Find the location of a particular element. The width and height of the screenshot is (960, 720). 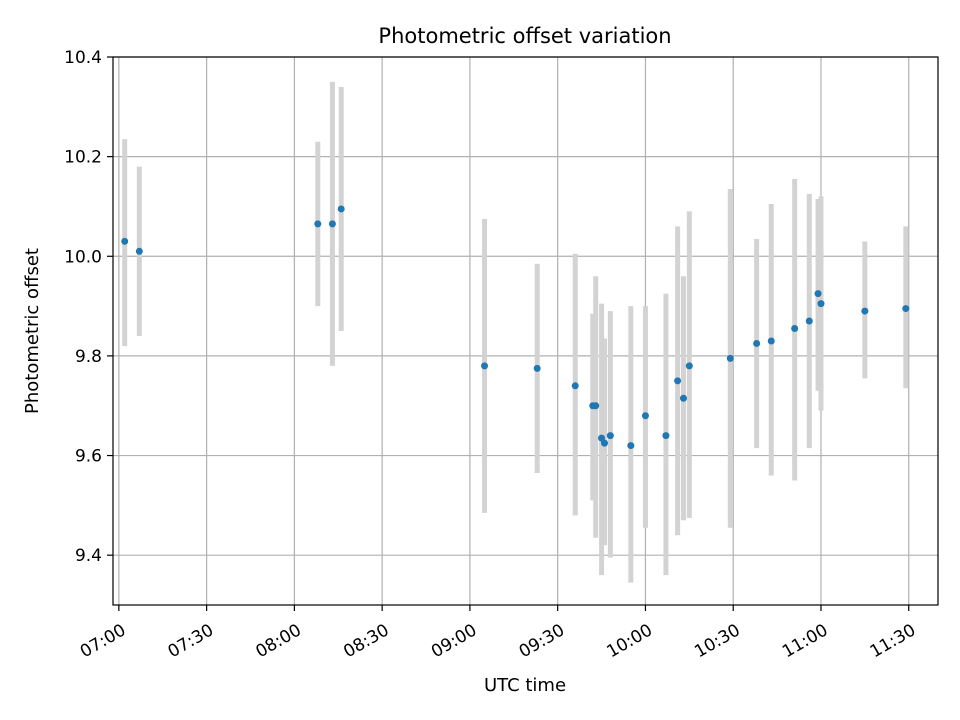

y-tick-label: 9.8 is located at coordinates (88, 357).